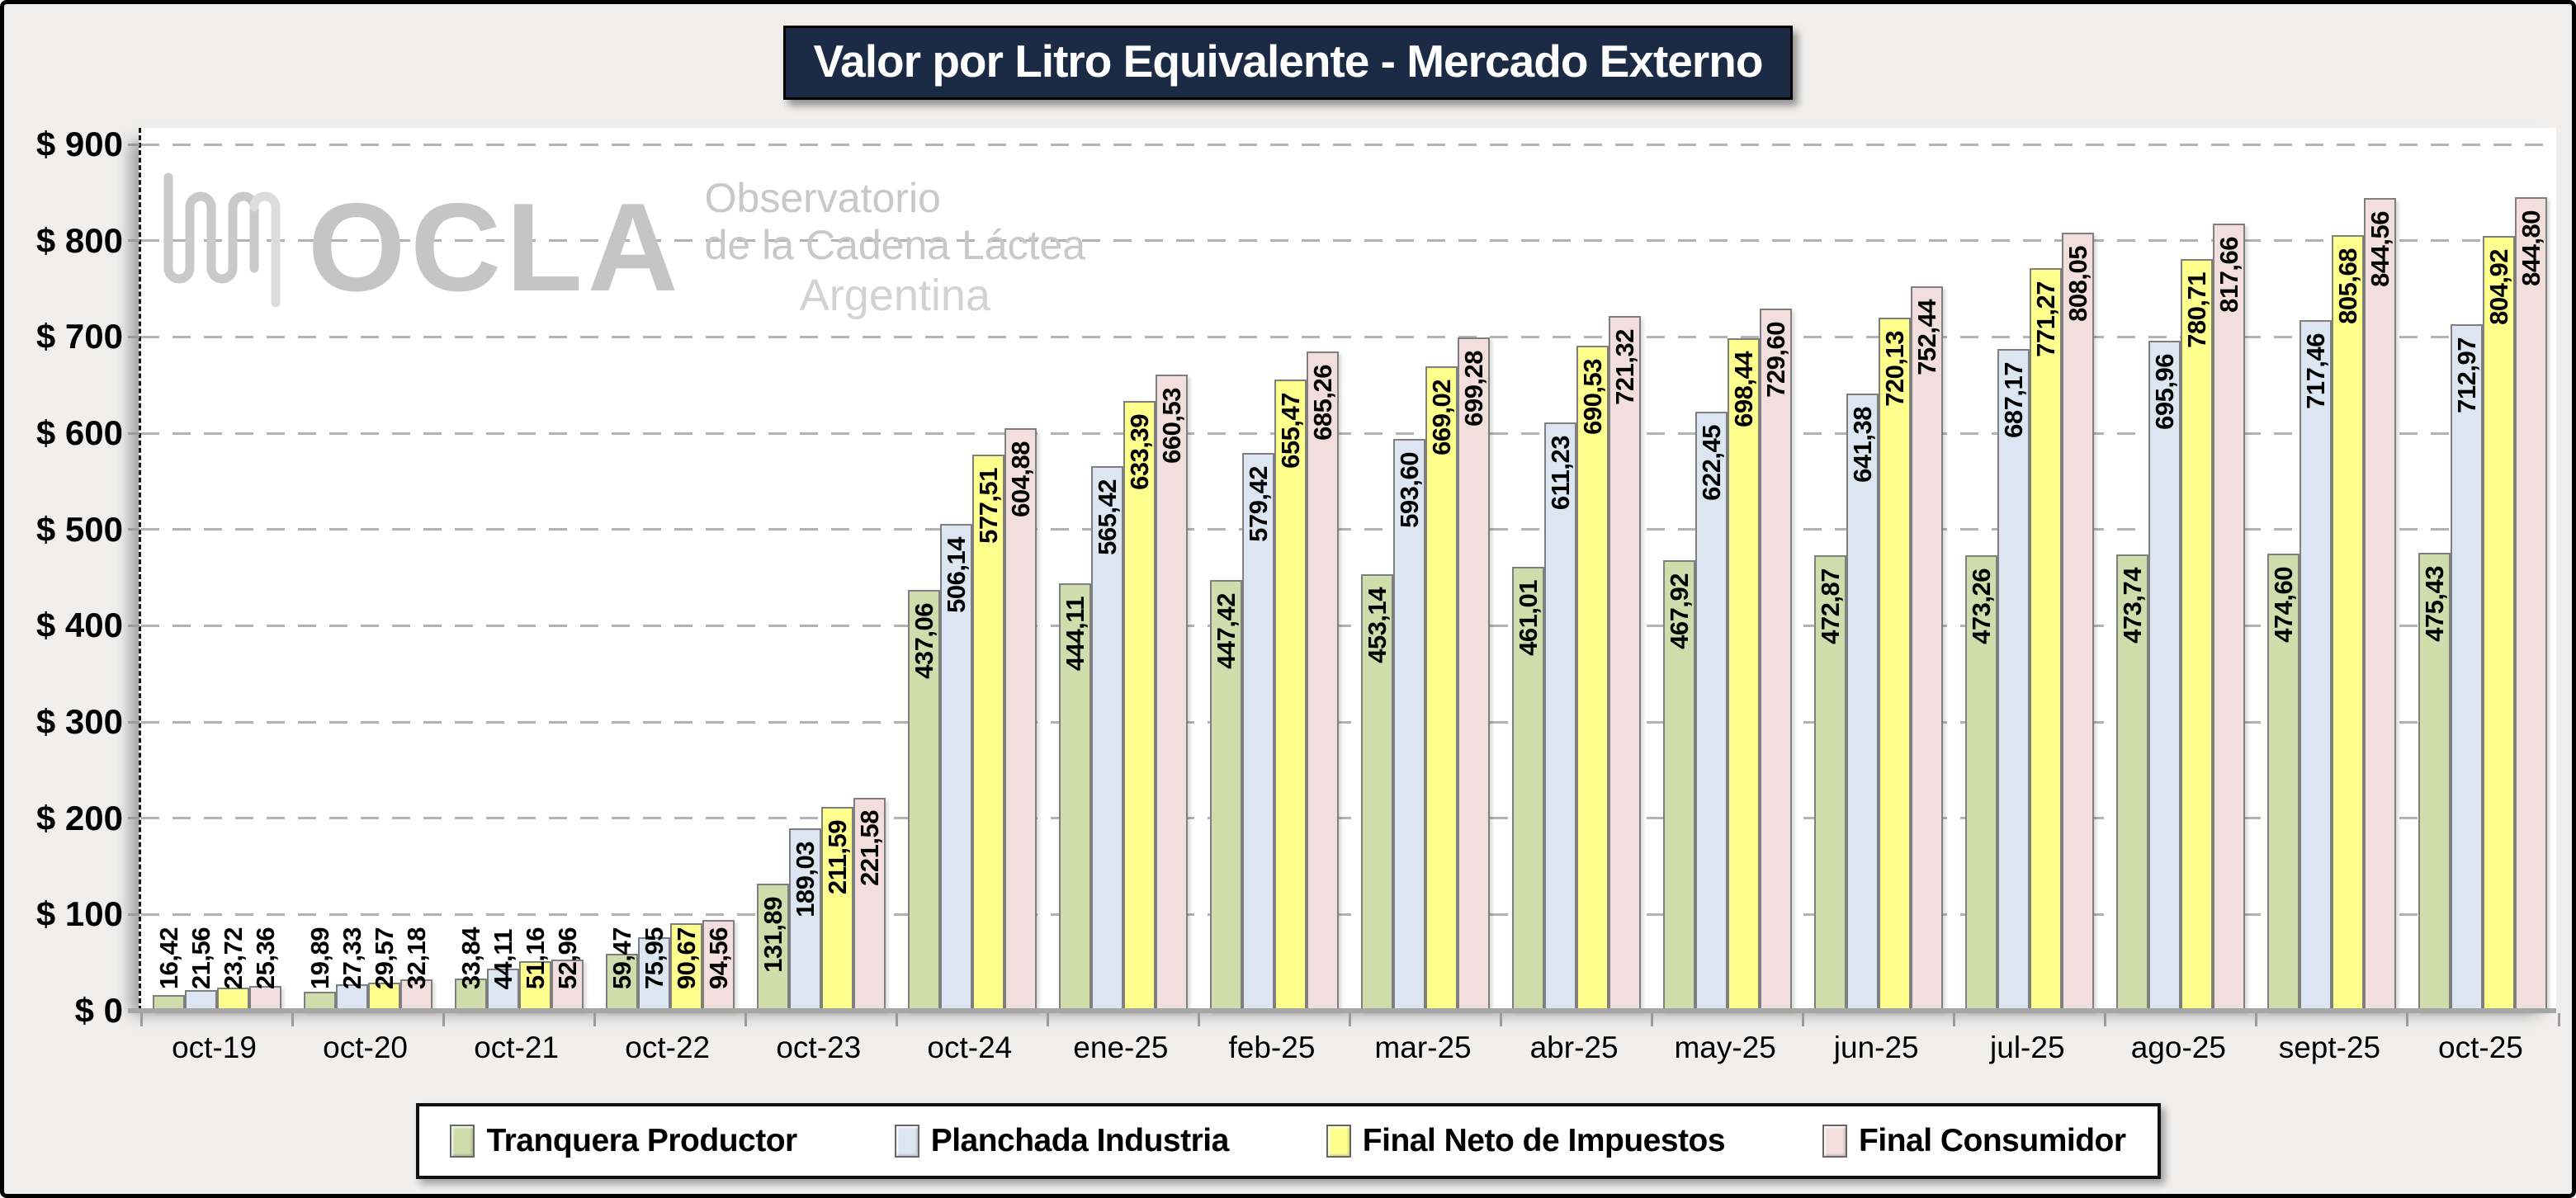 This screenshot has height=1198, width=2576. I want to click on bar-oct-22-series4, so click(718, 965).